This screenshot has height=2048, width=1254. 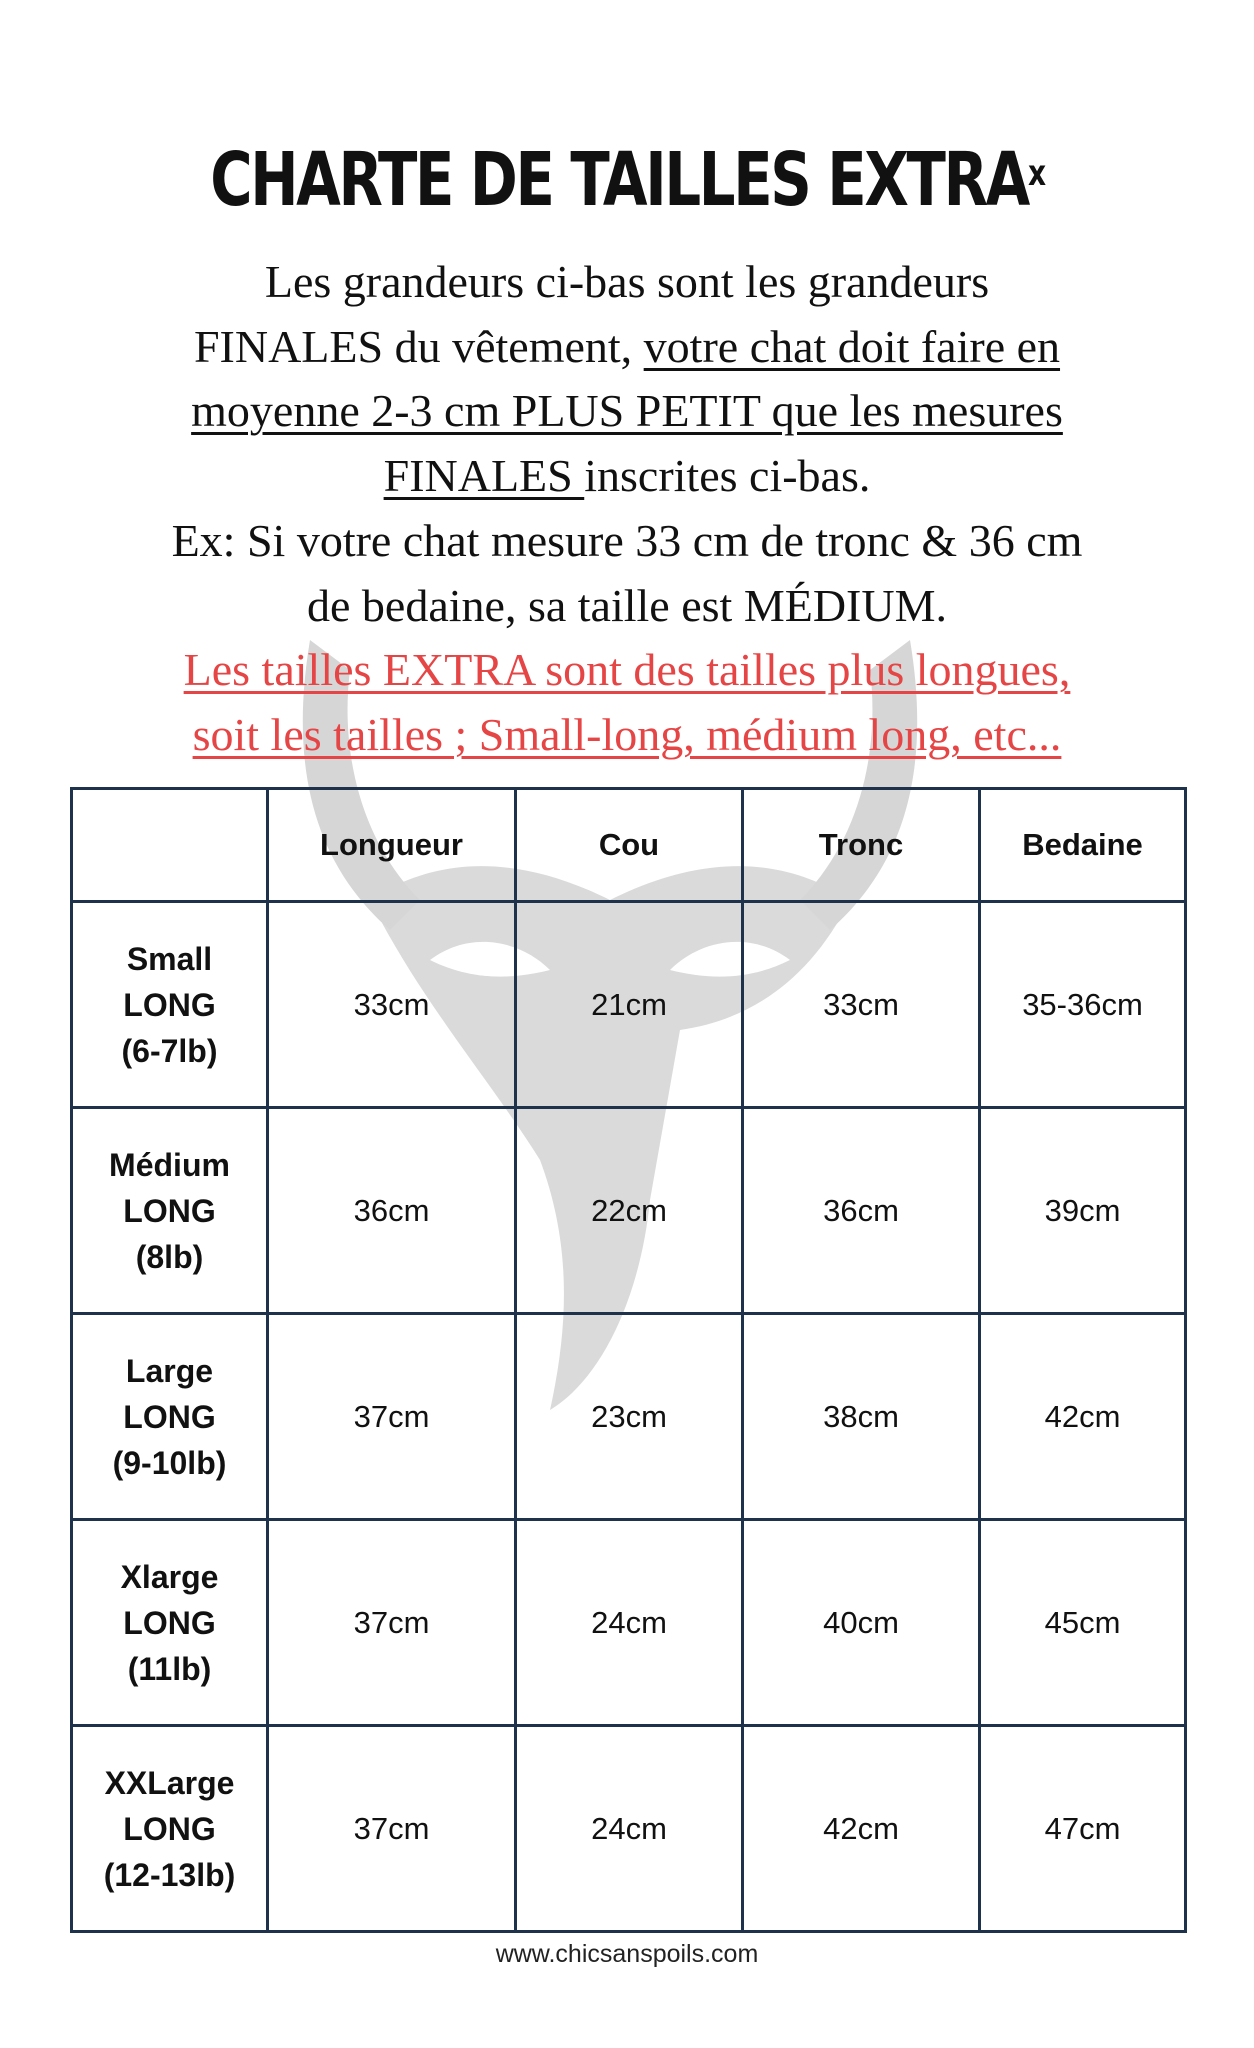 I want to click on intro-line: Les grandeurs ci-bas sont les grandeurs, so click(x=627, y=282).